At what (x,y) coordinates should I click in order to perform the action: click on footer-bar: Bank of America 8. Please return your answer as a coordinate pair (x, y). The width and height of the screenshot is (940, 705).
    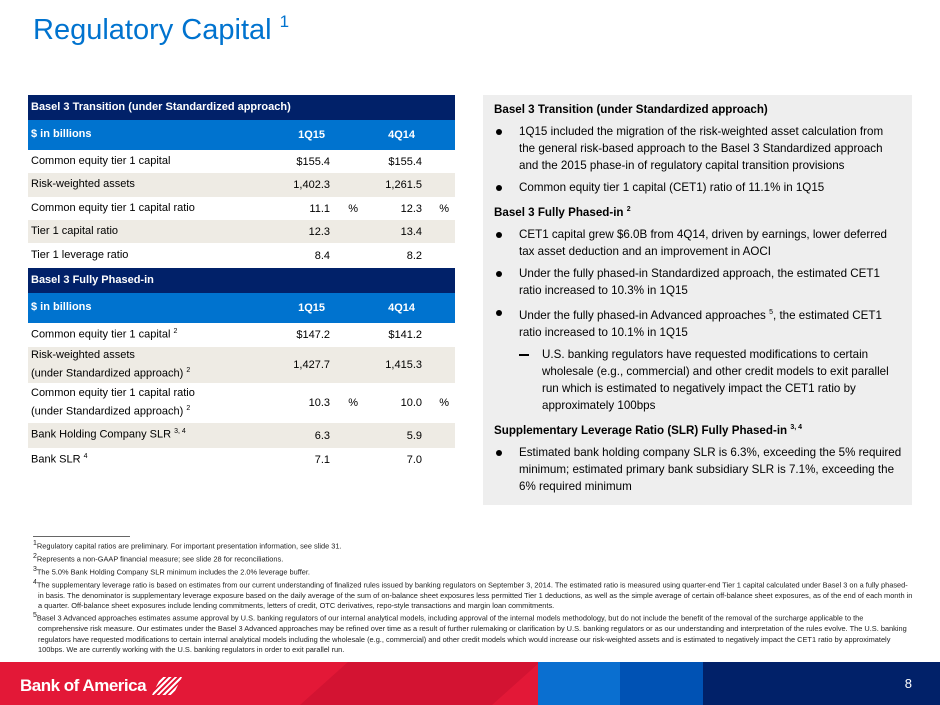
    Looking at the image, I should click on (470, 683).